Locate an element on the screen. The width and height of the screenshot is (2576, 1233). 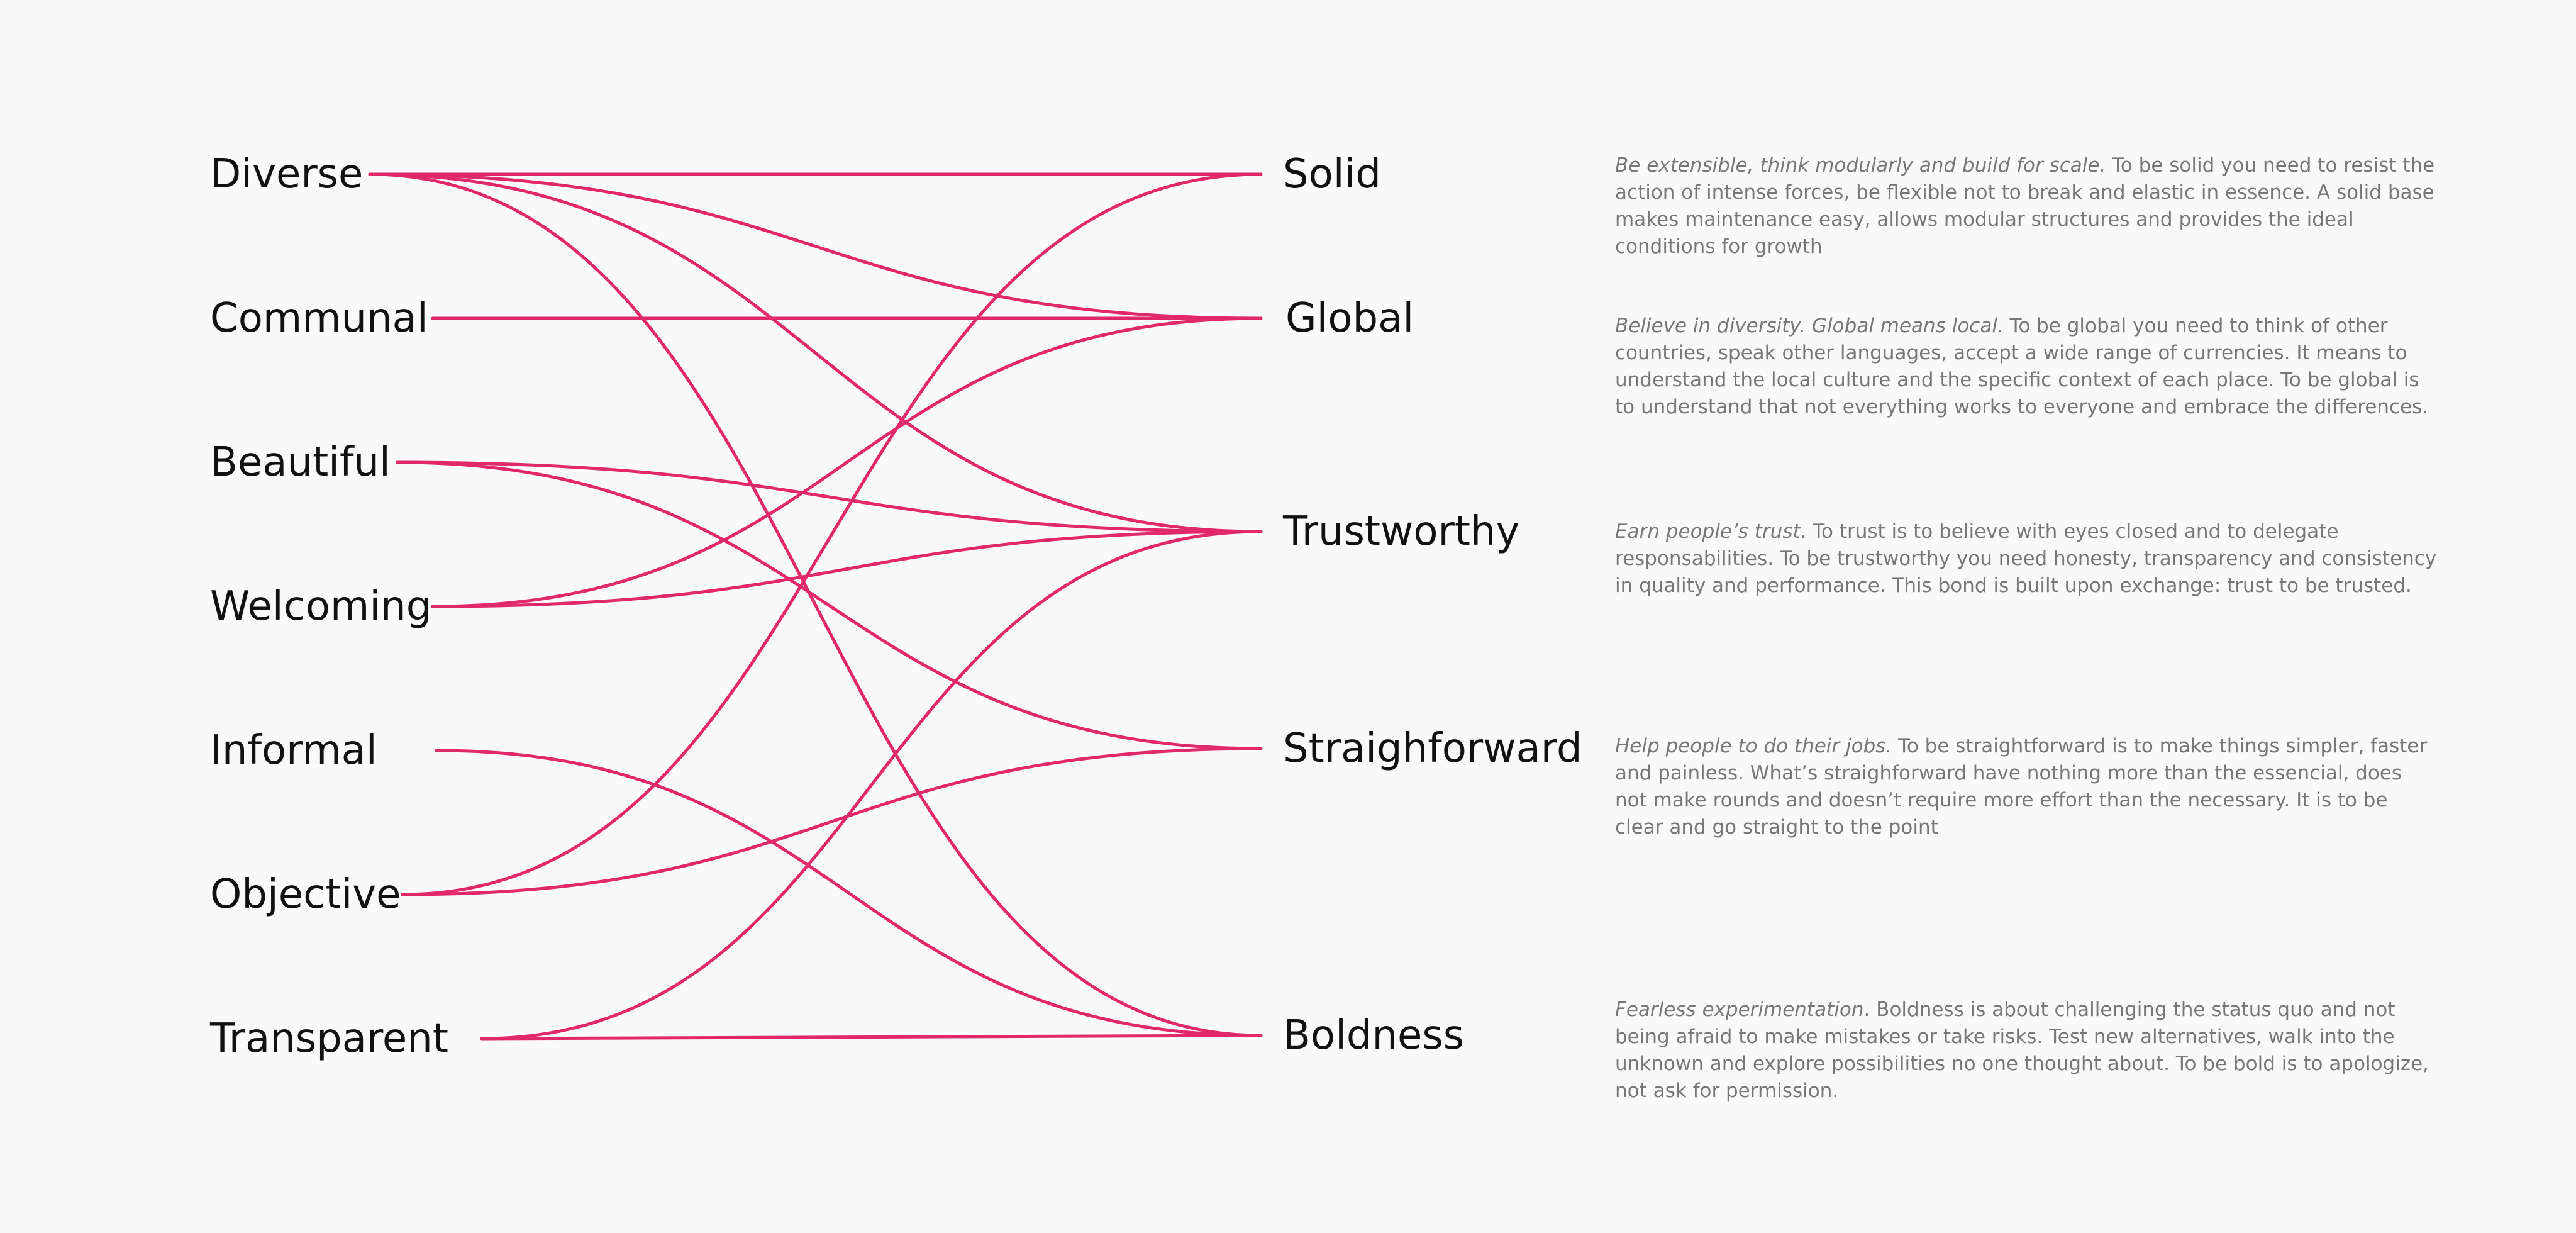
link-diverse-global is located at coordinates (815, 246).